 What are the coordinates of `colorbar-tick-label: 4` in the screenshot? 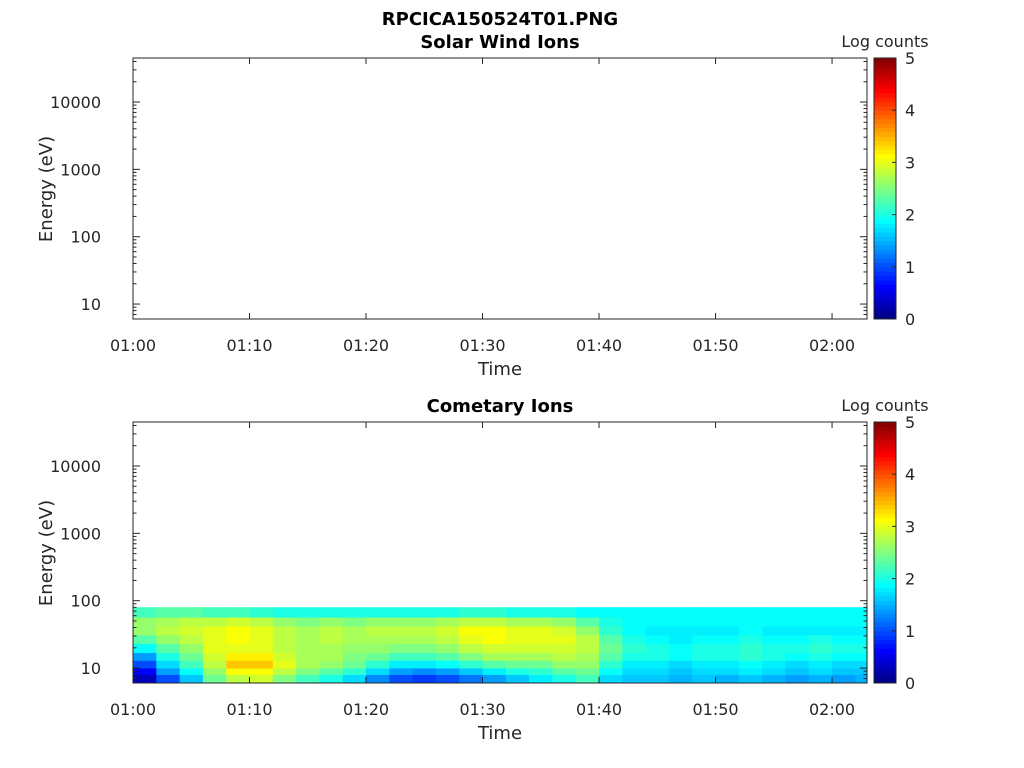 It's located at (910, 110).